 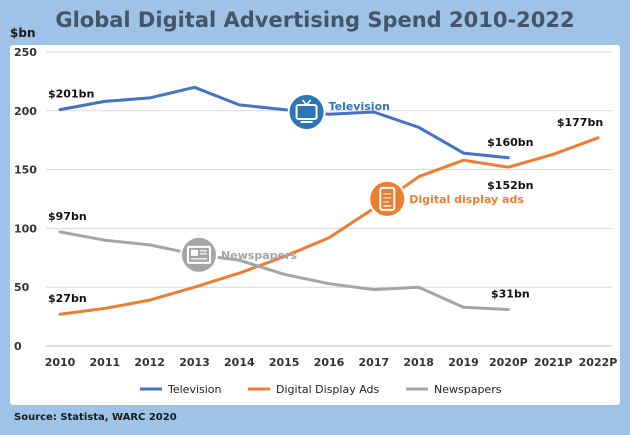 I want to click on annotation-label: Newspapers, so click(x=259, y=255).